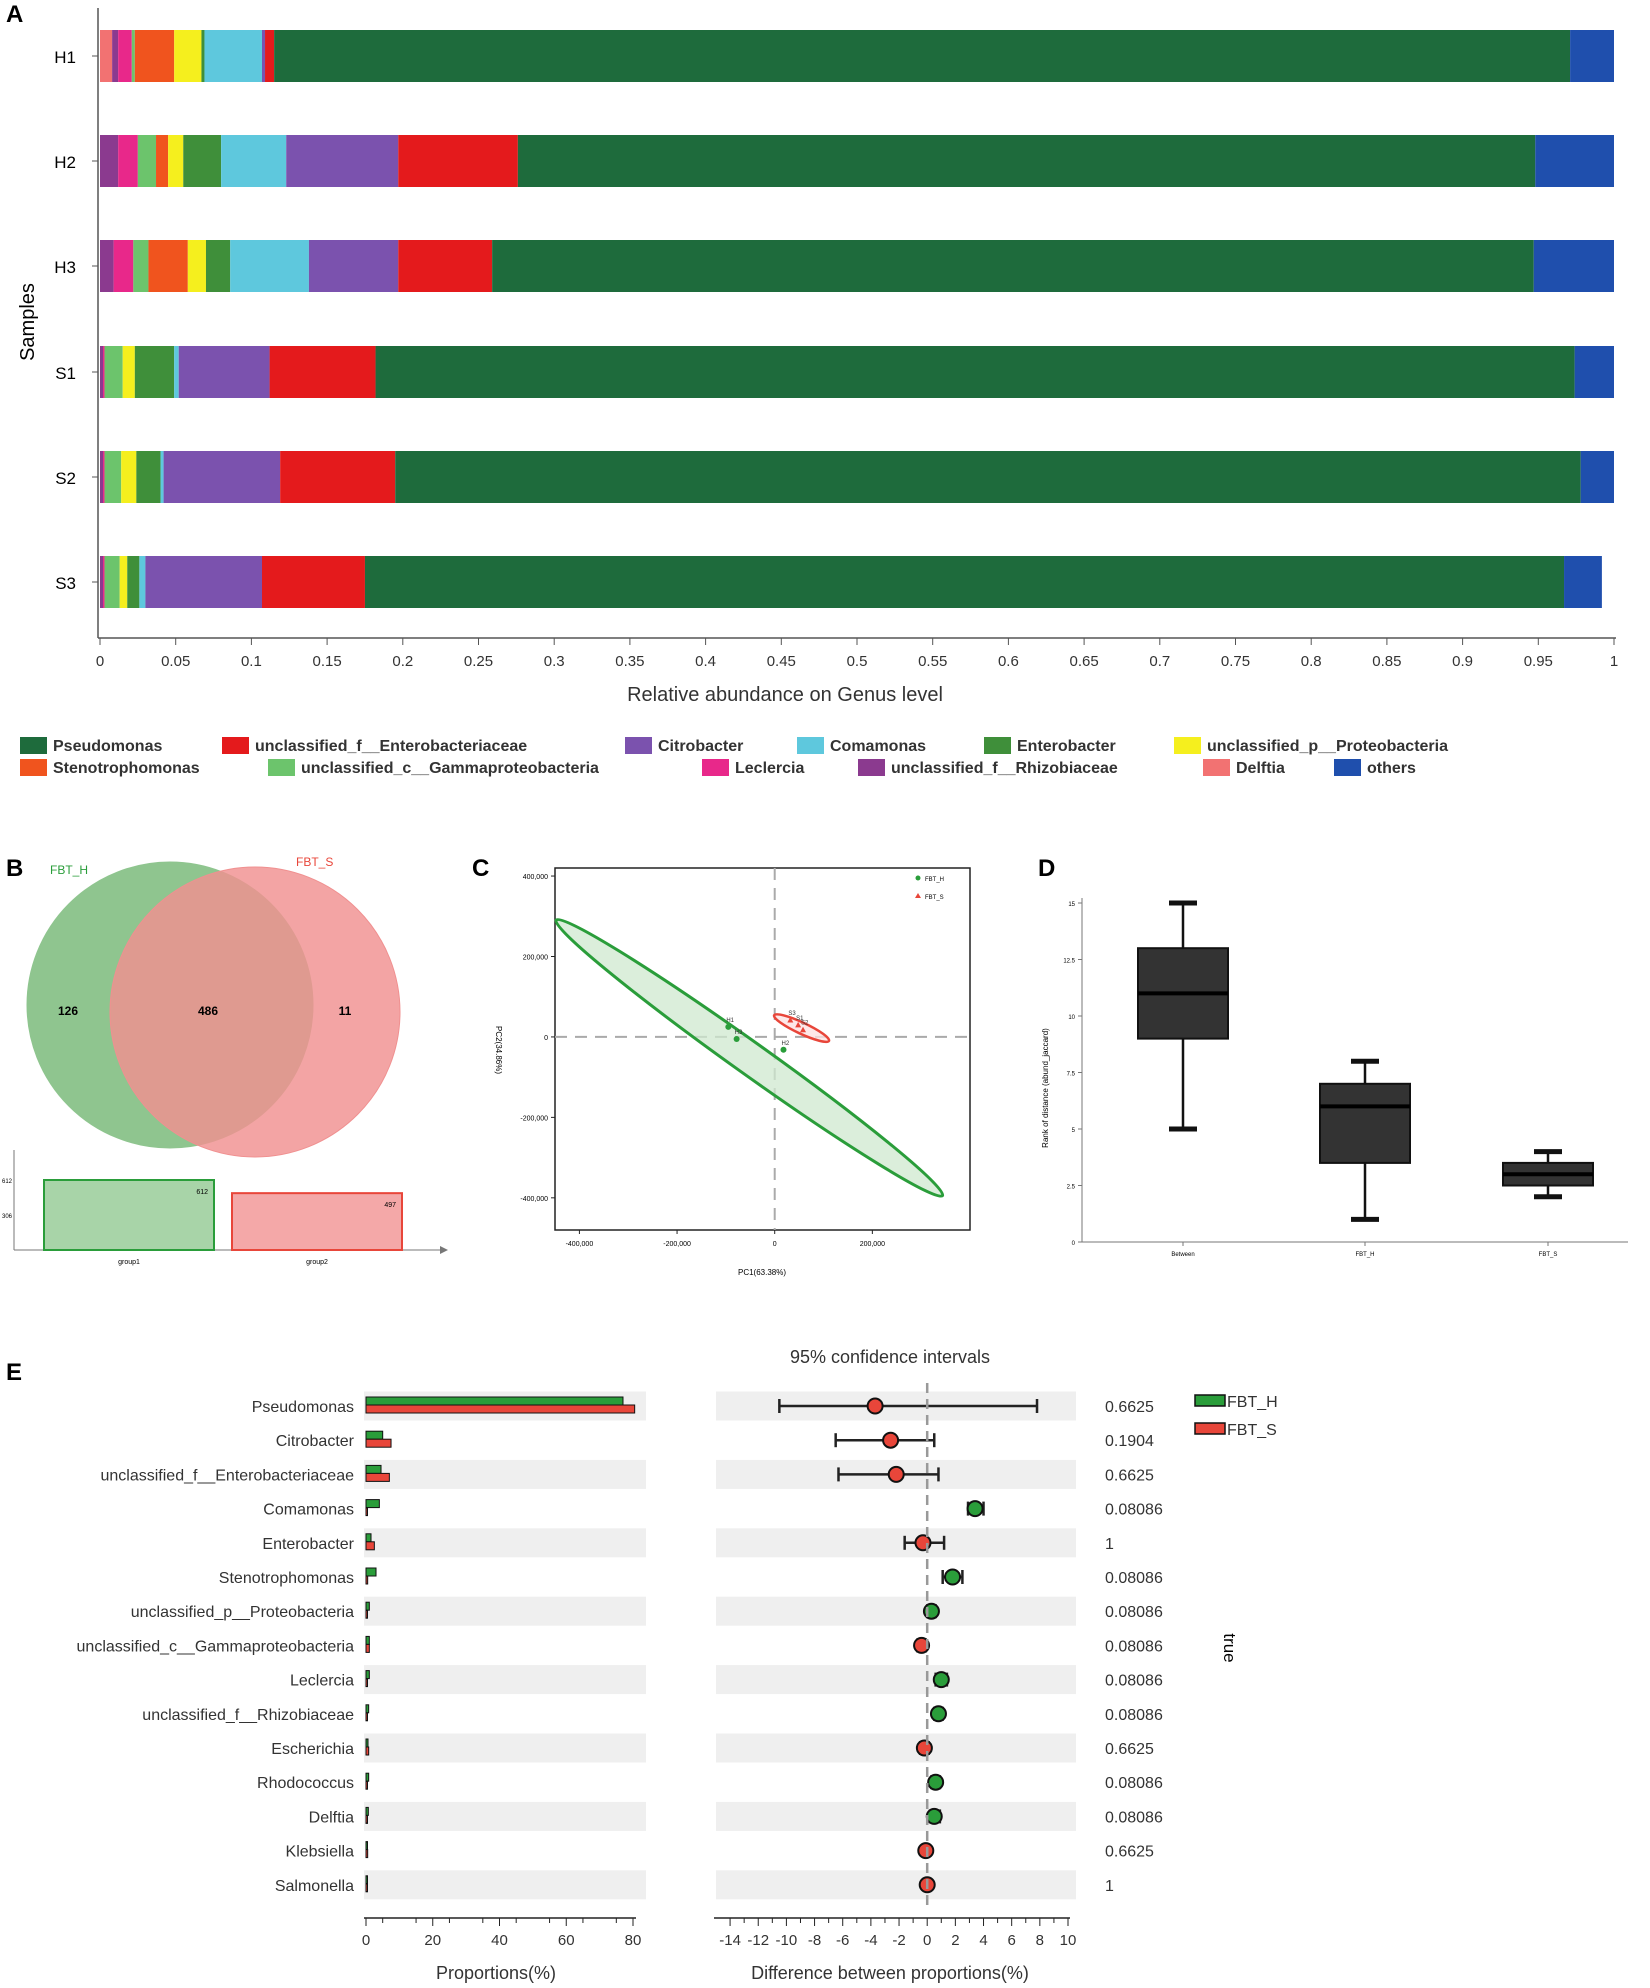  I want to click on pca-point-label-h1: H1, so click(730, 1021).